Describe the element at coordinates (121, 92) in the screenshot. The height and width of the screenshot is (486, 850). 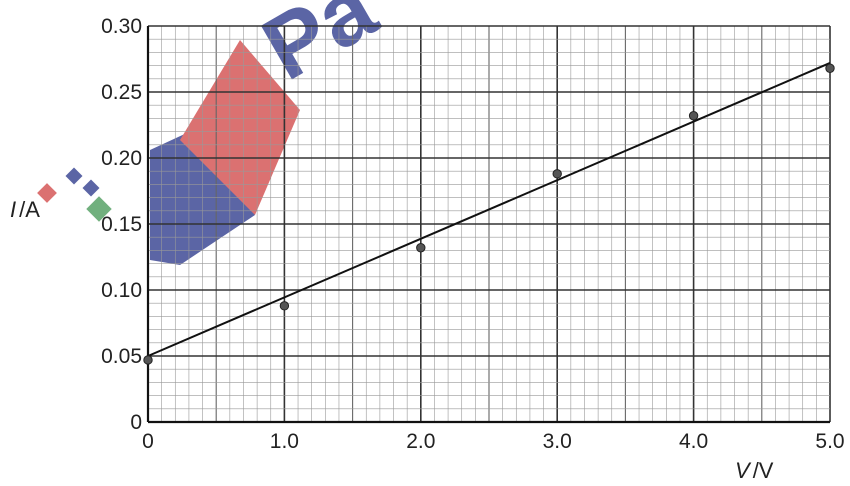
I see `y-tick-label: 0.25` at that location.